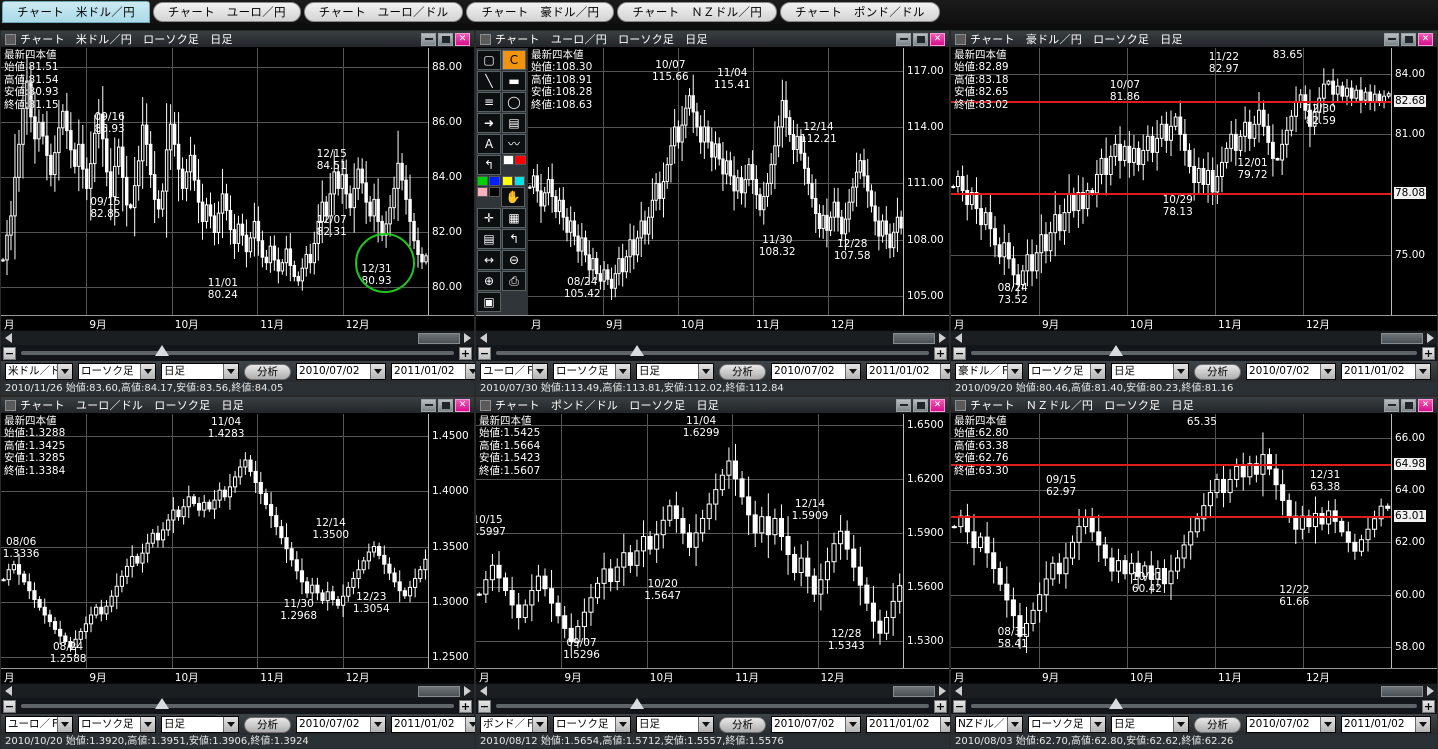  Describe the element at coordinates (514, 144) in the screenshot. I see `zigzag-tool: 〰` at that location.